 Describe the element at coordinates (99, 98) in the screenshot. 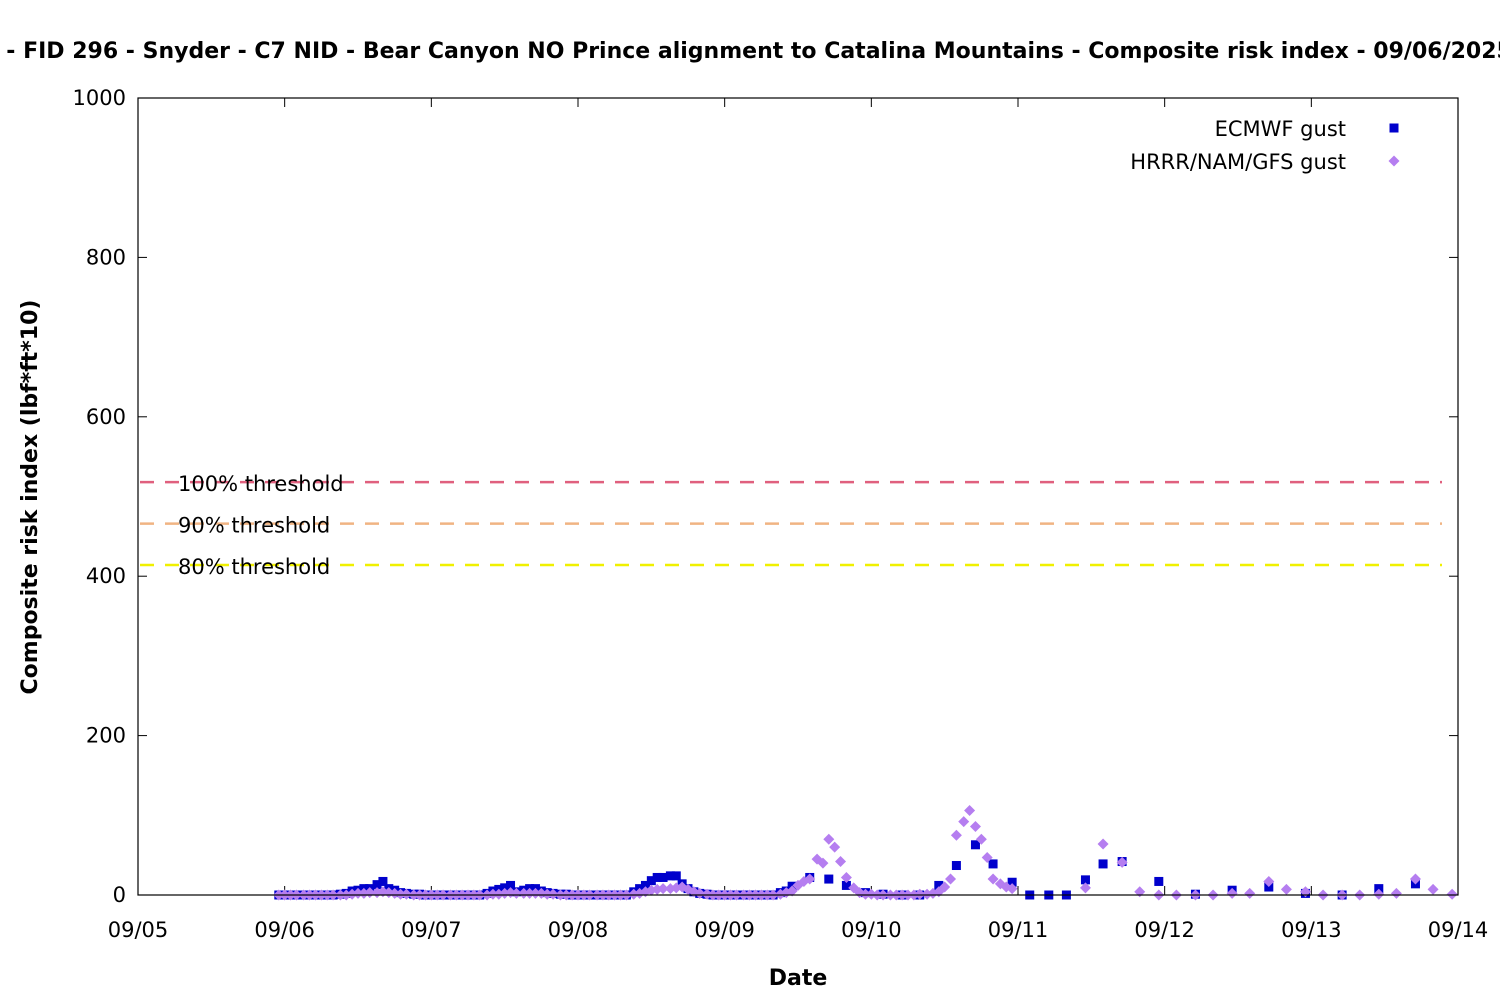

I see `y-tick-label: 1000` at that location.